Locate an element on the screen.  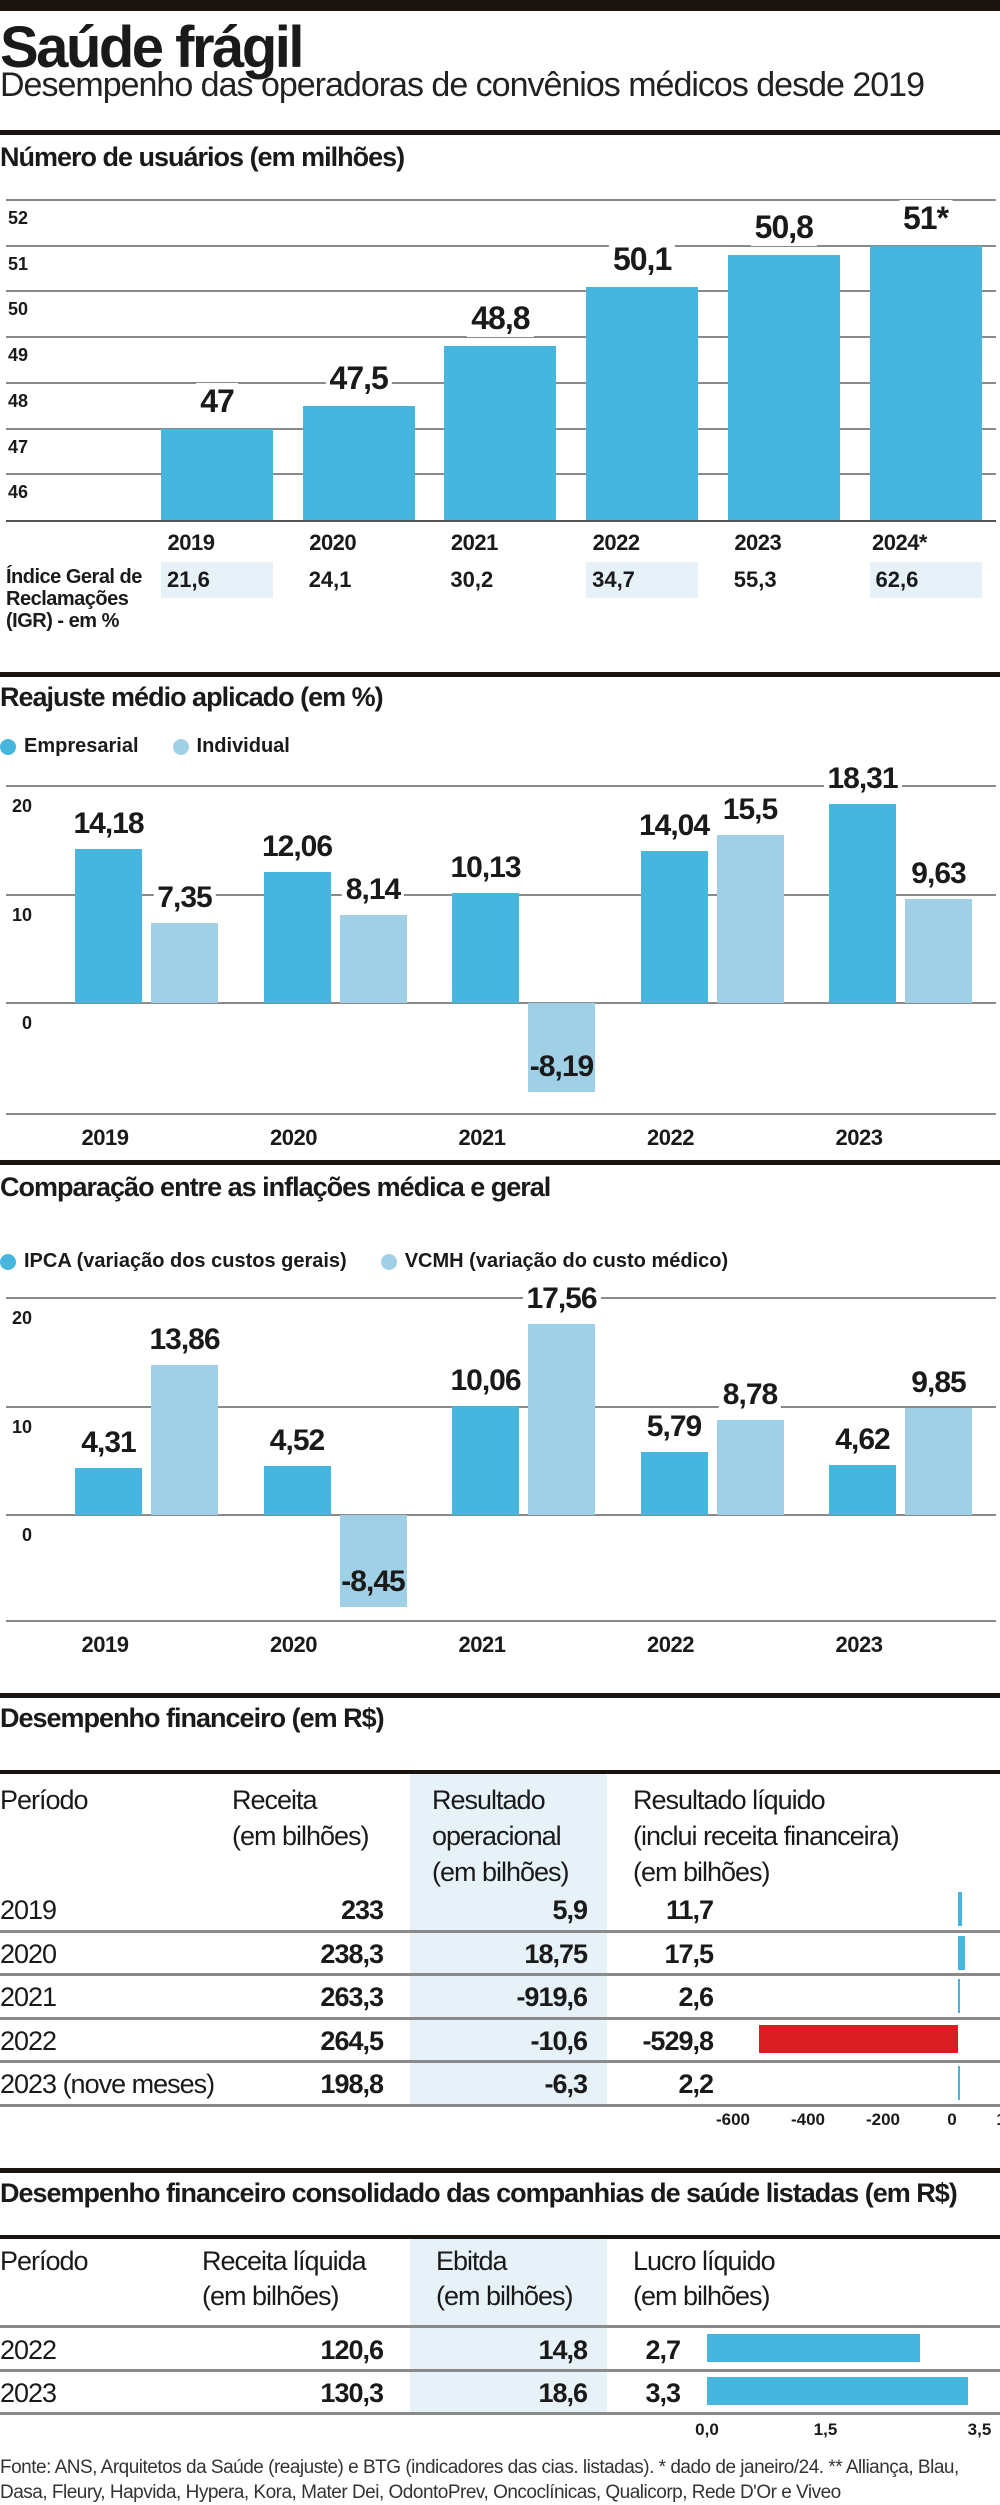
value-label: 13,86 is located at coordinates (184, 1339).